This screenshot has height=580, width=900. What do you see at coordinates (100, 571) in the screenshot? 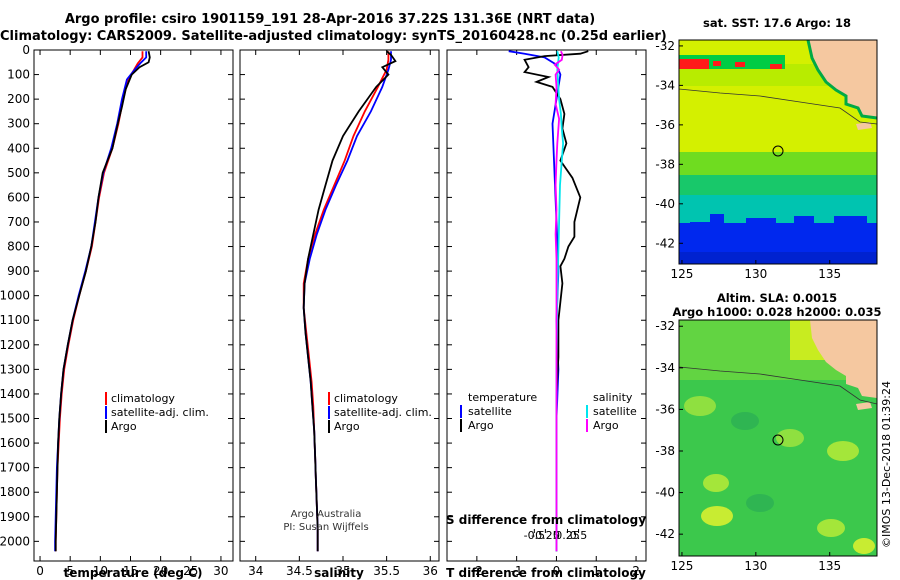
I see `x-tick-label: 10` at bounding box center [100, 571].